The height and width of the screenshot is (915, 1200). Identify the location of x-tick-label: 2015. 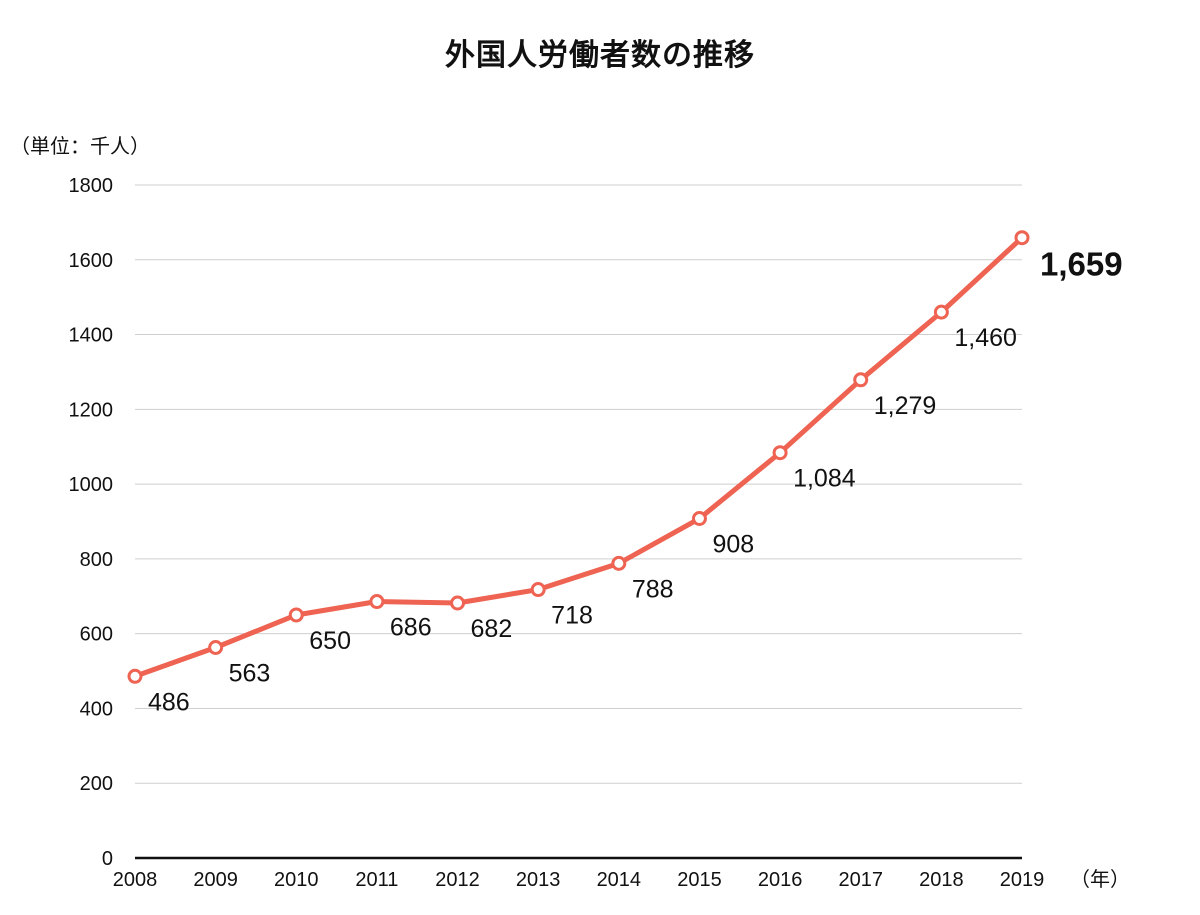
(699, 880).